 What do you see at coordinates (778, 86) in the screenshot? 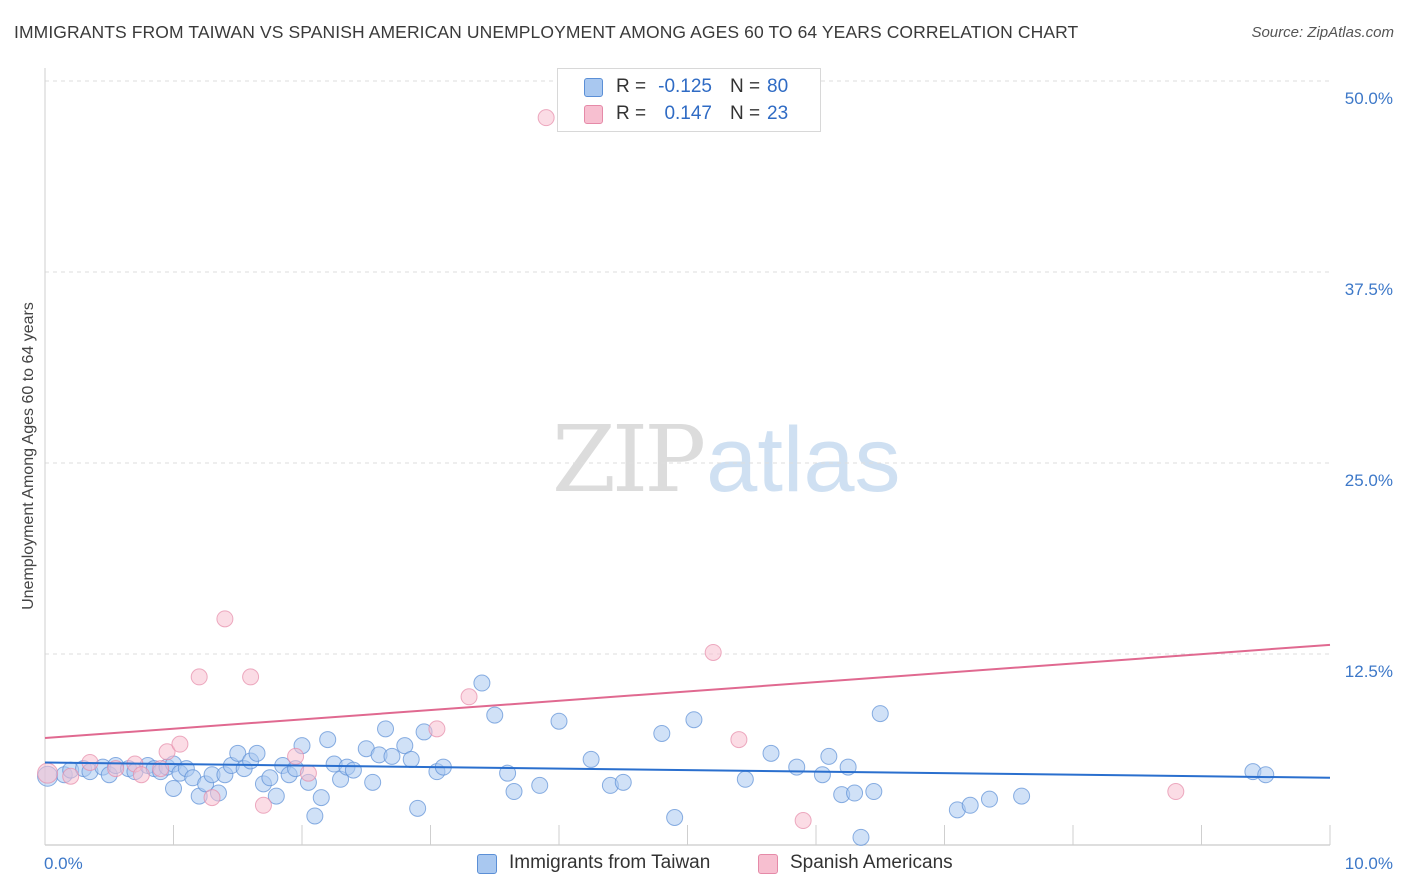
I see `legend-n-value: 80` at bounding box center [778, 86].